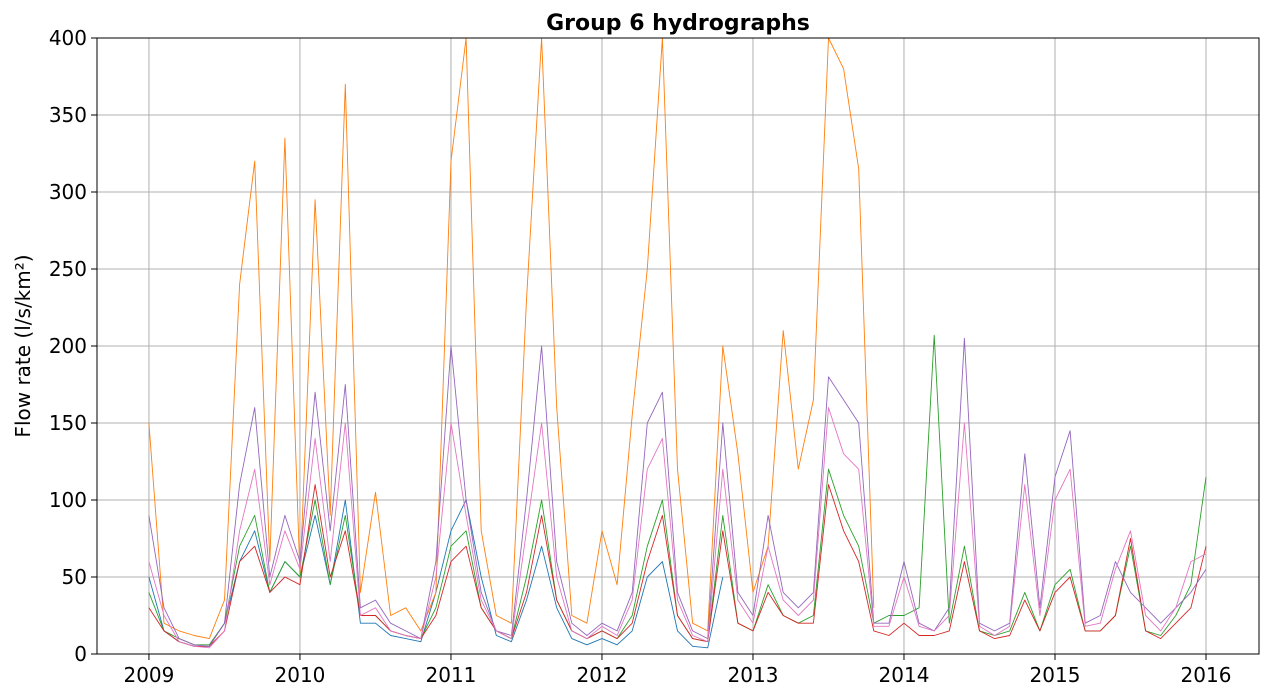 This screenshot has height=695, width=1272. Describe the element at coordinates (68, 346) in the screenshot. I see `y-tick-label: 200` at that location.